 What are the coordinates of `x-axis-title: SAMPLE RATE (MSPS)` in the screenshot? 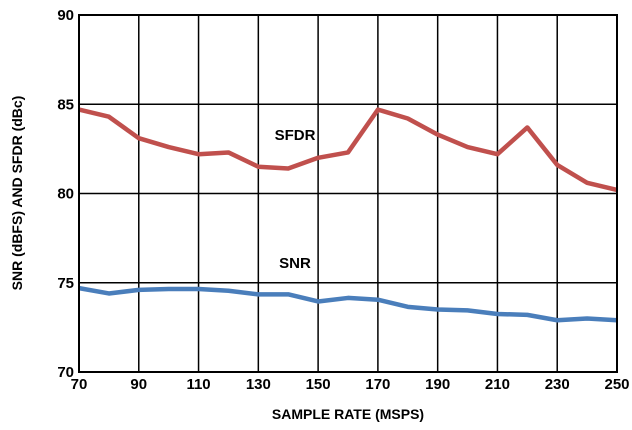 It's located at (348, 414).